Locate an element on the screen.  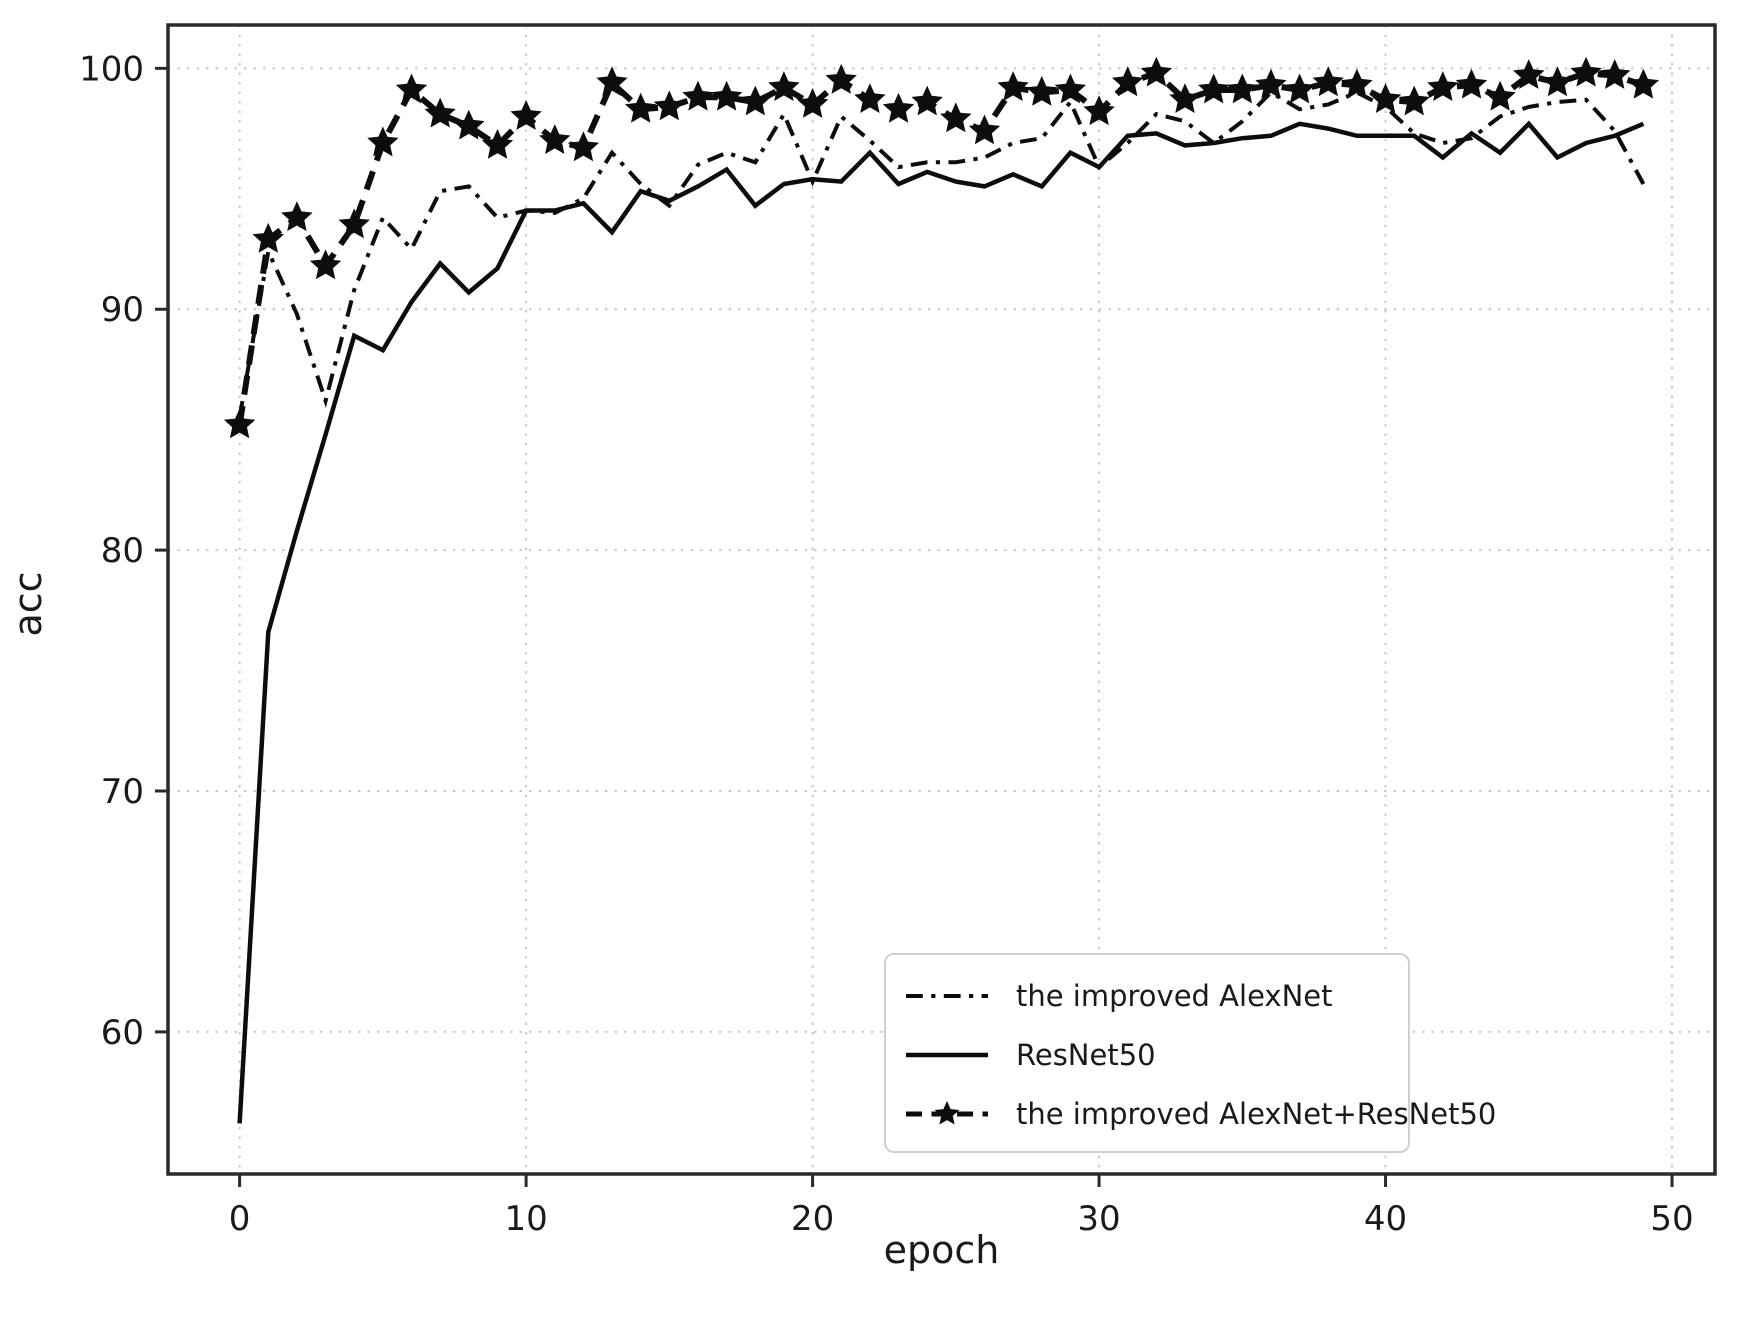
legend-label: ResNet50 is located at coordinates (1086, 1055).